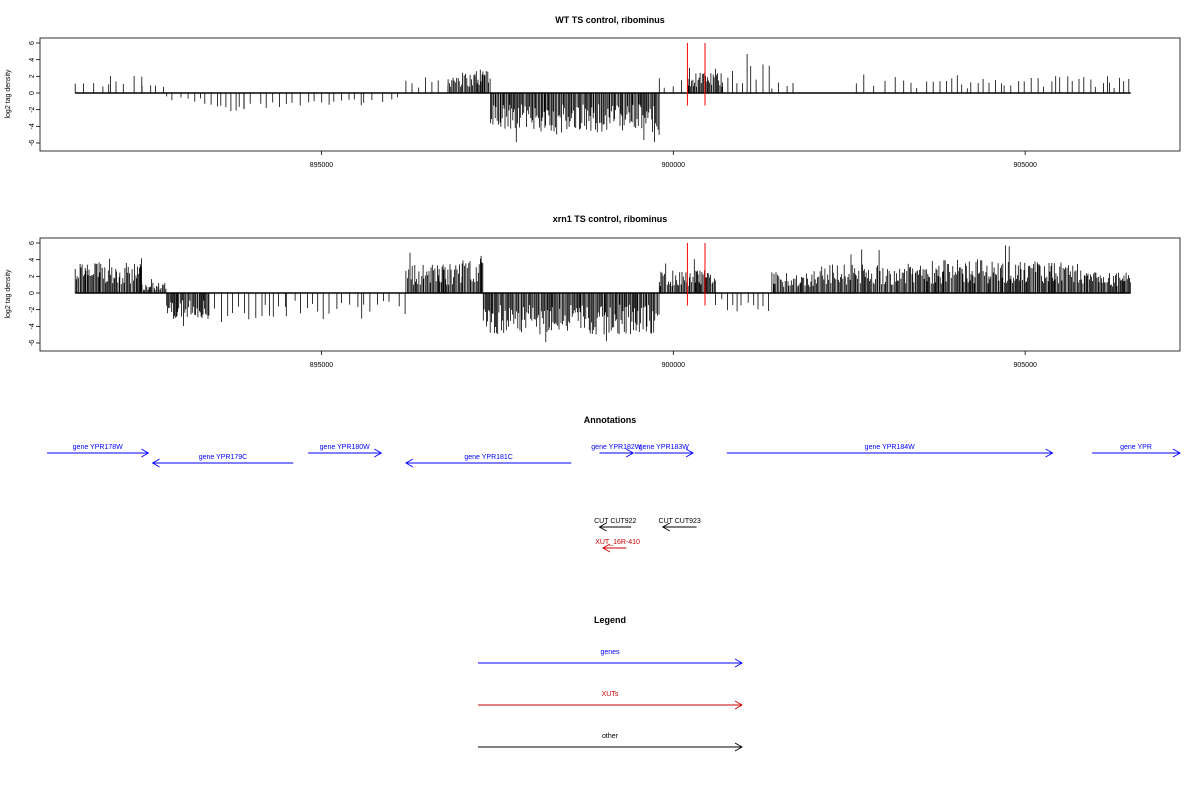 The width and height of the screenshot is (1200, 800). What do you see at coordinates (610, 694) in the screenshot?
I see `legend-label: XUTs` at bounding box center [610, 694].